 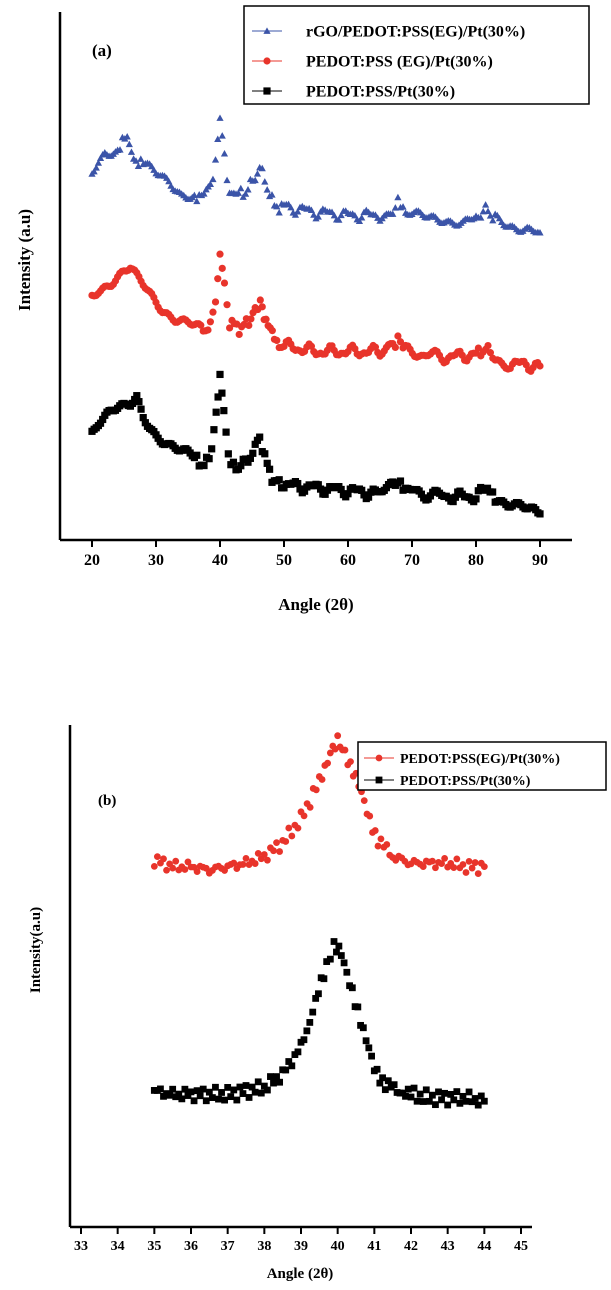 What do you see at coordinates (301, 1240) in the screenshot?
I see `panel-b-x-ticks: 33 34 35 36 37 38 39 40 41 42 43 44 45` at bounding box center [301, 1240].